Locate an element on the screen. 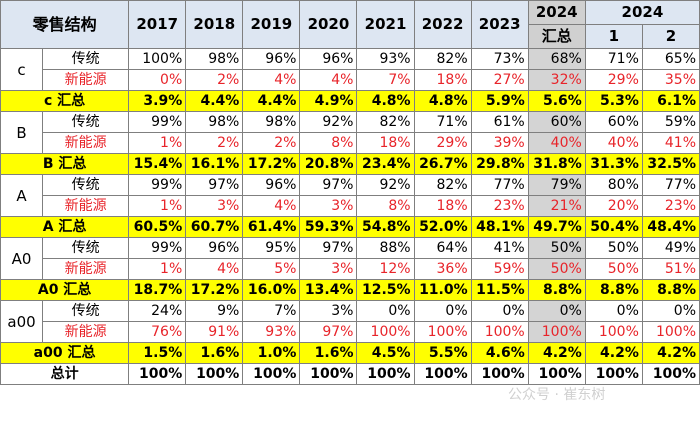  year-header: 2021 is located at coordinates (385, 24).